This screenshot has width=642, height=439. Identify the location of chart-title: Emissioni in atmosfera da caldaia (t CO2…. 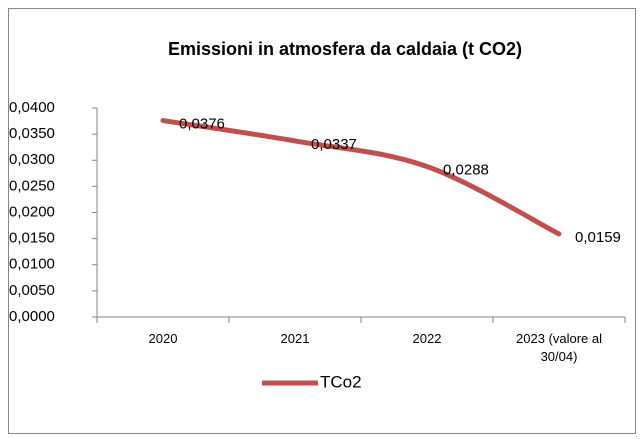
(345, 49).